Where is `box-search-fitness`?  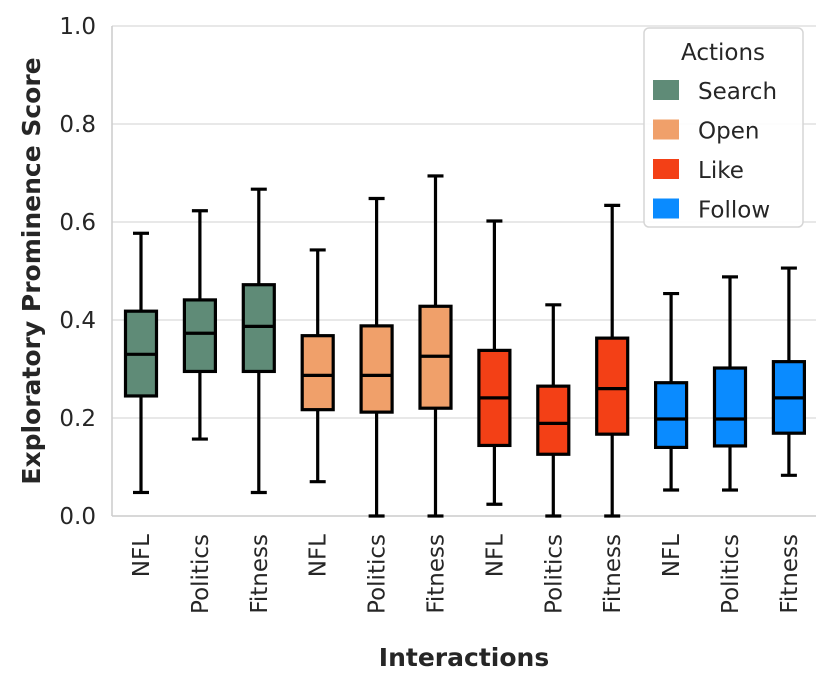 box-search-fitness is located at coordinates (258, 341).